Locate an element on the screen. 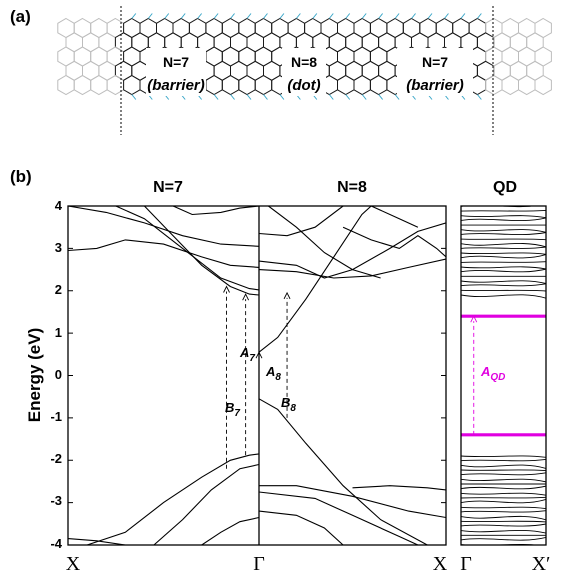 This screenshot has height=577, width=564. y-tick-m2: -2 is located at coordinates (56, 458).